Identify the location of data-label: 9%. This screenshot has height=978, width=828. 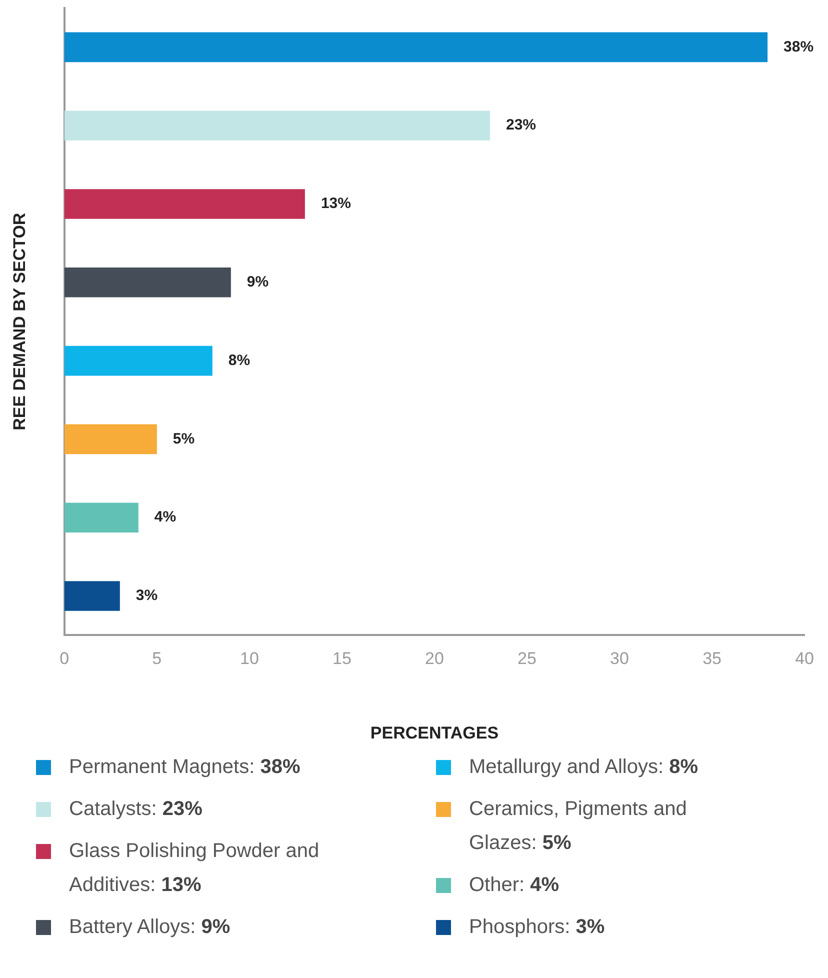
(257, 282).